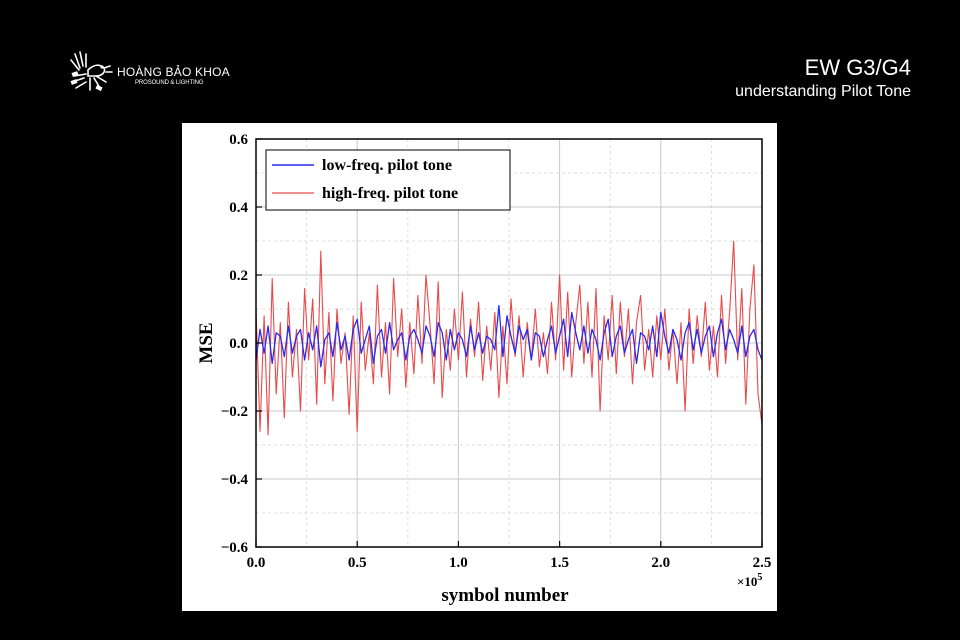  What do you see at coordinates (357, 563) in the screenshot?
I see `x-tick-label: 0.5` at bounding box center [357, 563].